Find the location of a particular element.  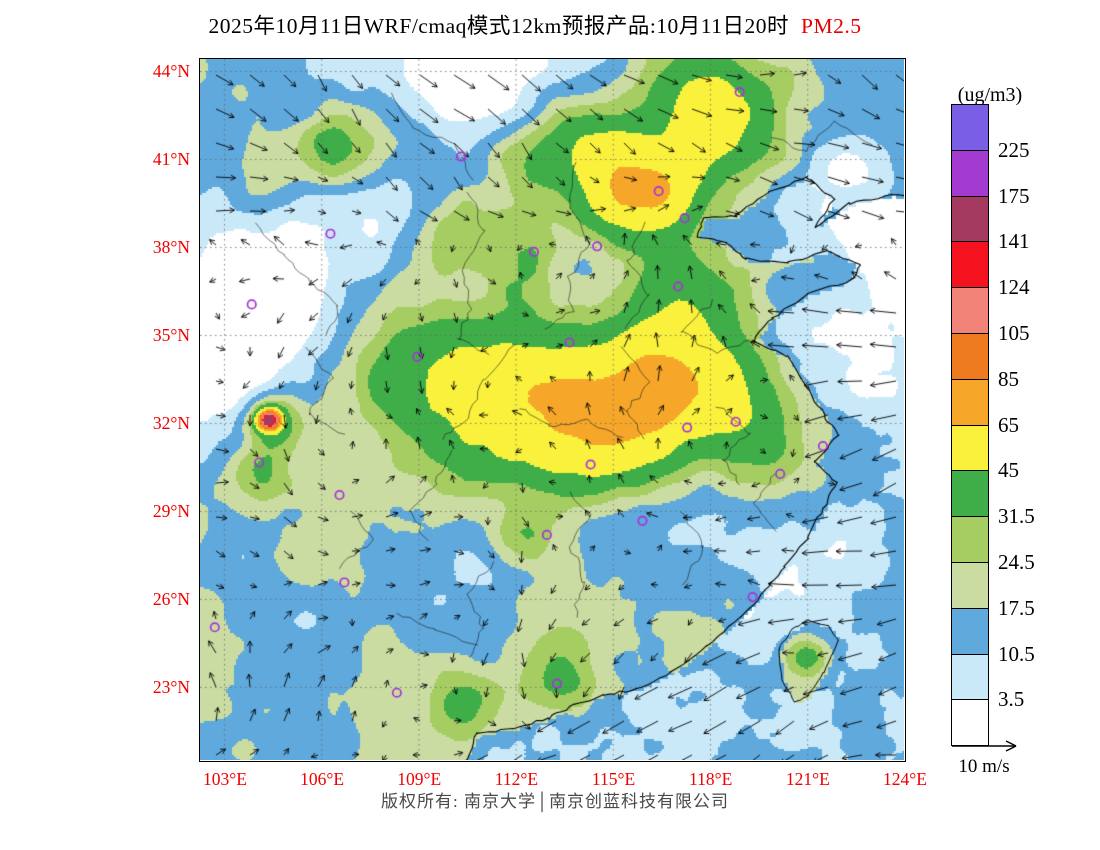

lat-tick-label: 26°N is located at coordinates (171, 599).